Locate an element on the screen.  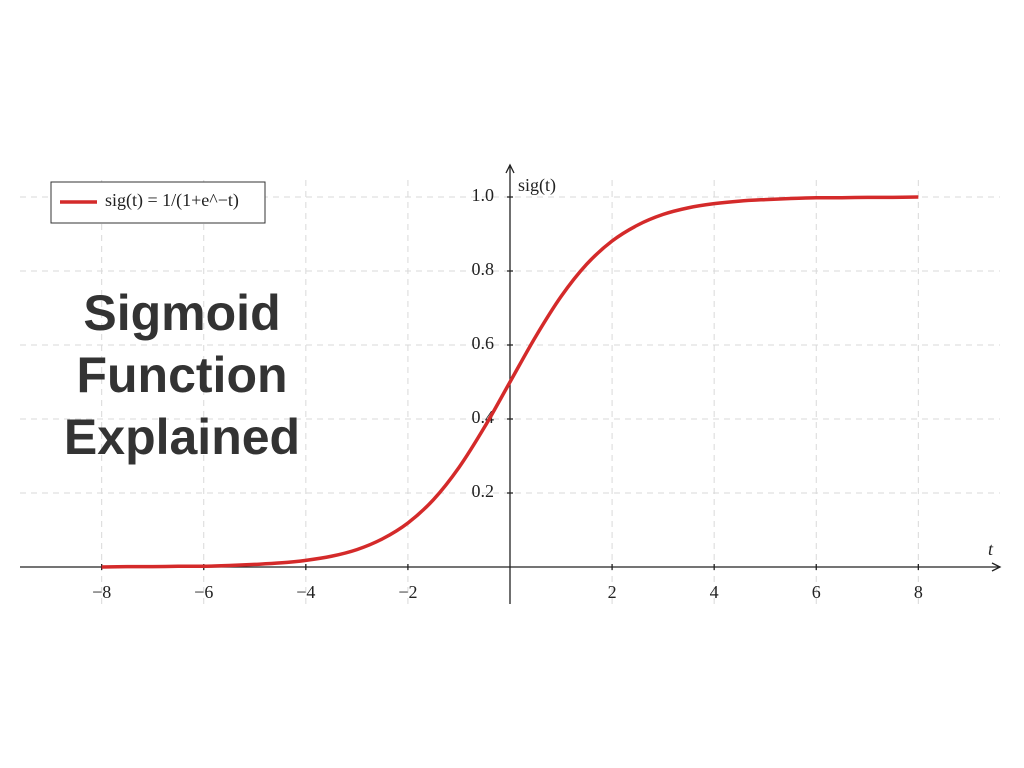
x-tick-label: −2 is located at coordinates (407, 592).